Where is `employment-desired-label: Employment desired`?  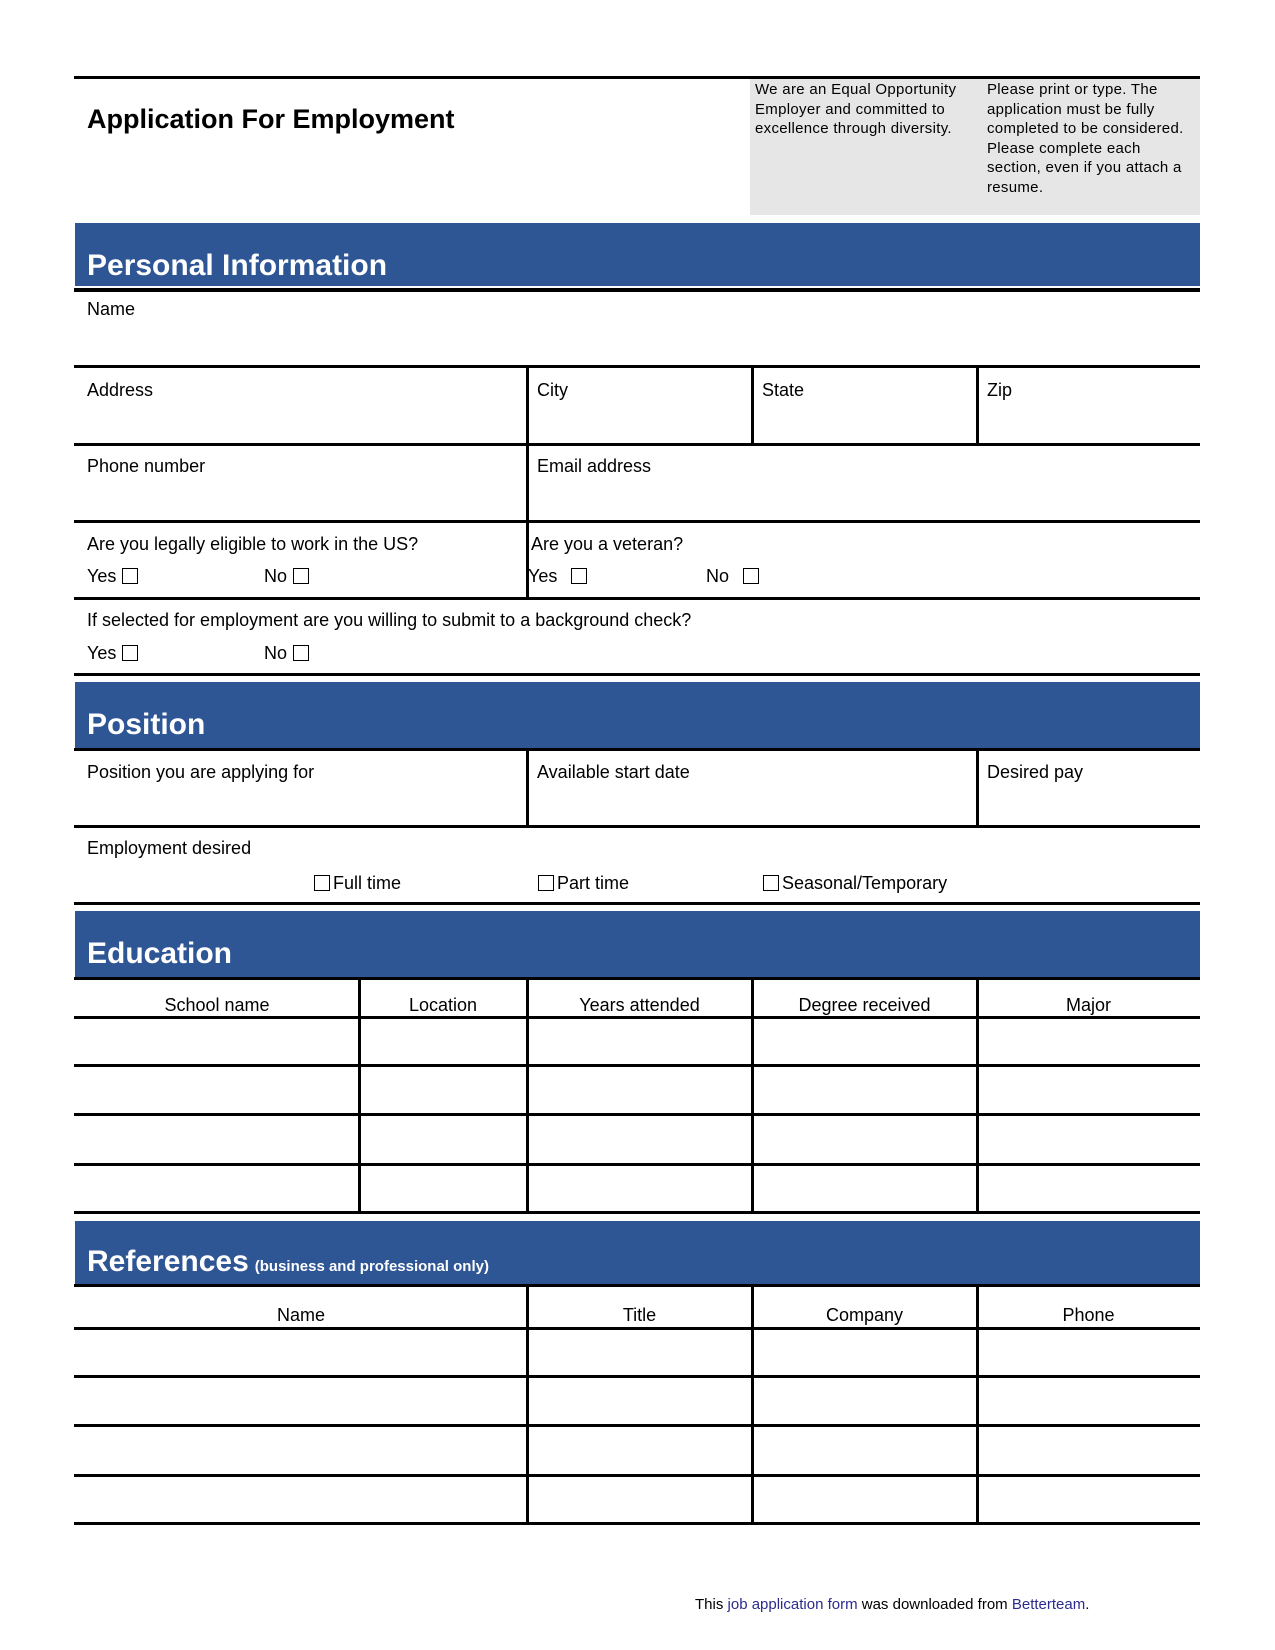
employment-desired-label: Employment desired is located at coordinates (169, 848).